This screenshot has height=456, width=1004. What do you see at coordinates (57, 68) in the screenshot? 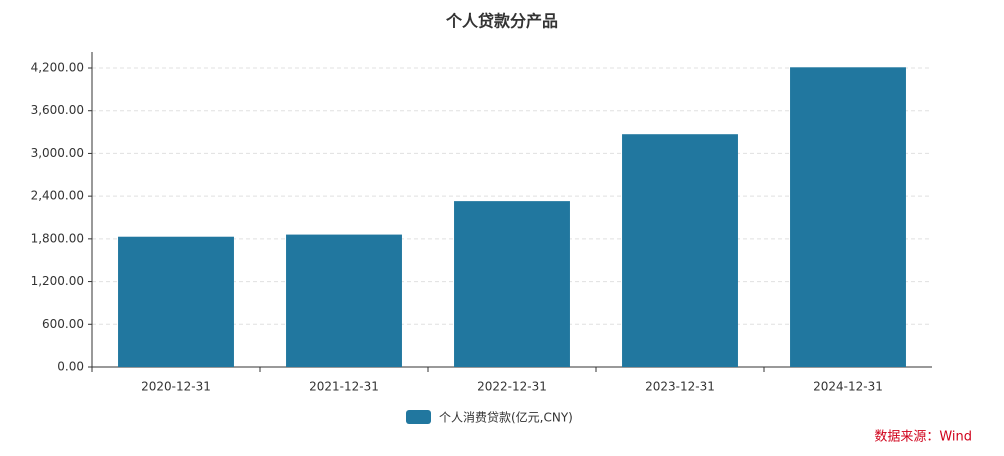
I see `y-tick-label: 4,200.00` at bounding box center [57, 68].